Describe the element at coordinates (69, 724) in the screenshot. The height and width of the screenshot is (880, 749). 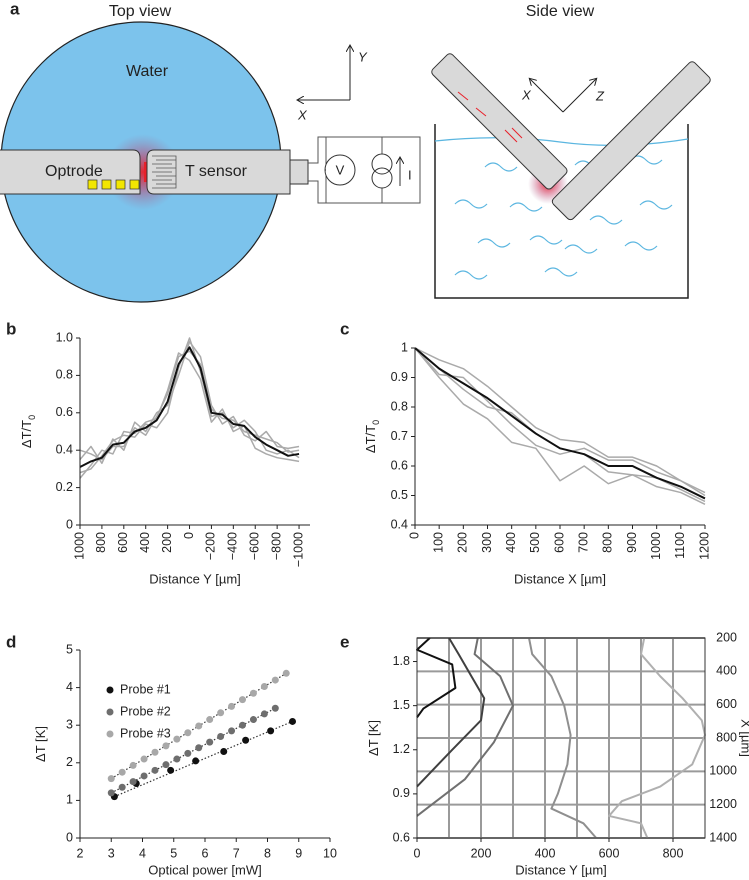
I see `y-tick-label: 3` at that location.